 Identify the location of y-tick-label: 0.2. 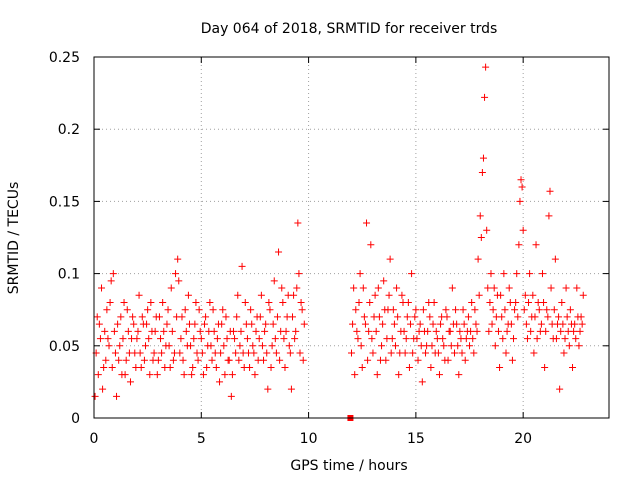
(69, 130).